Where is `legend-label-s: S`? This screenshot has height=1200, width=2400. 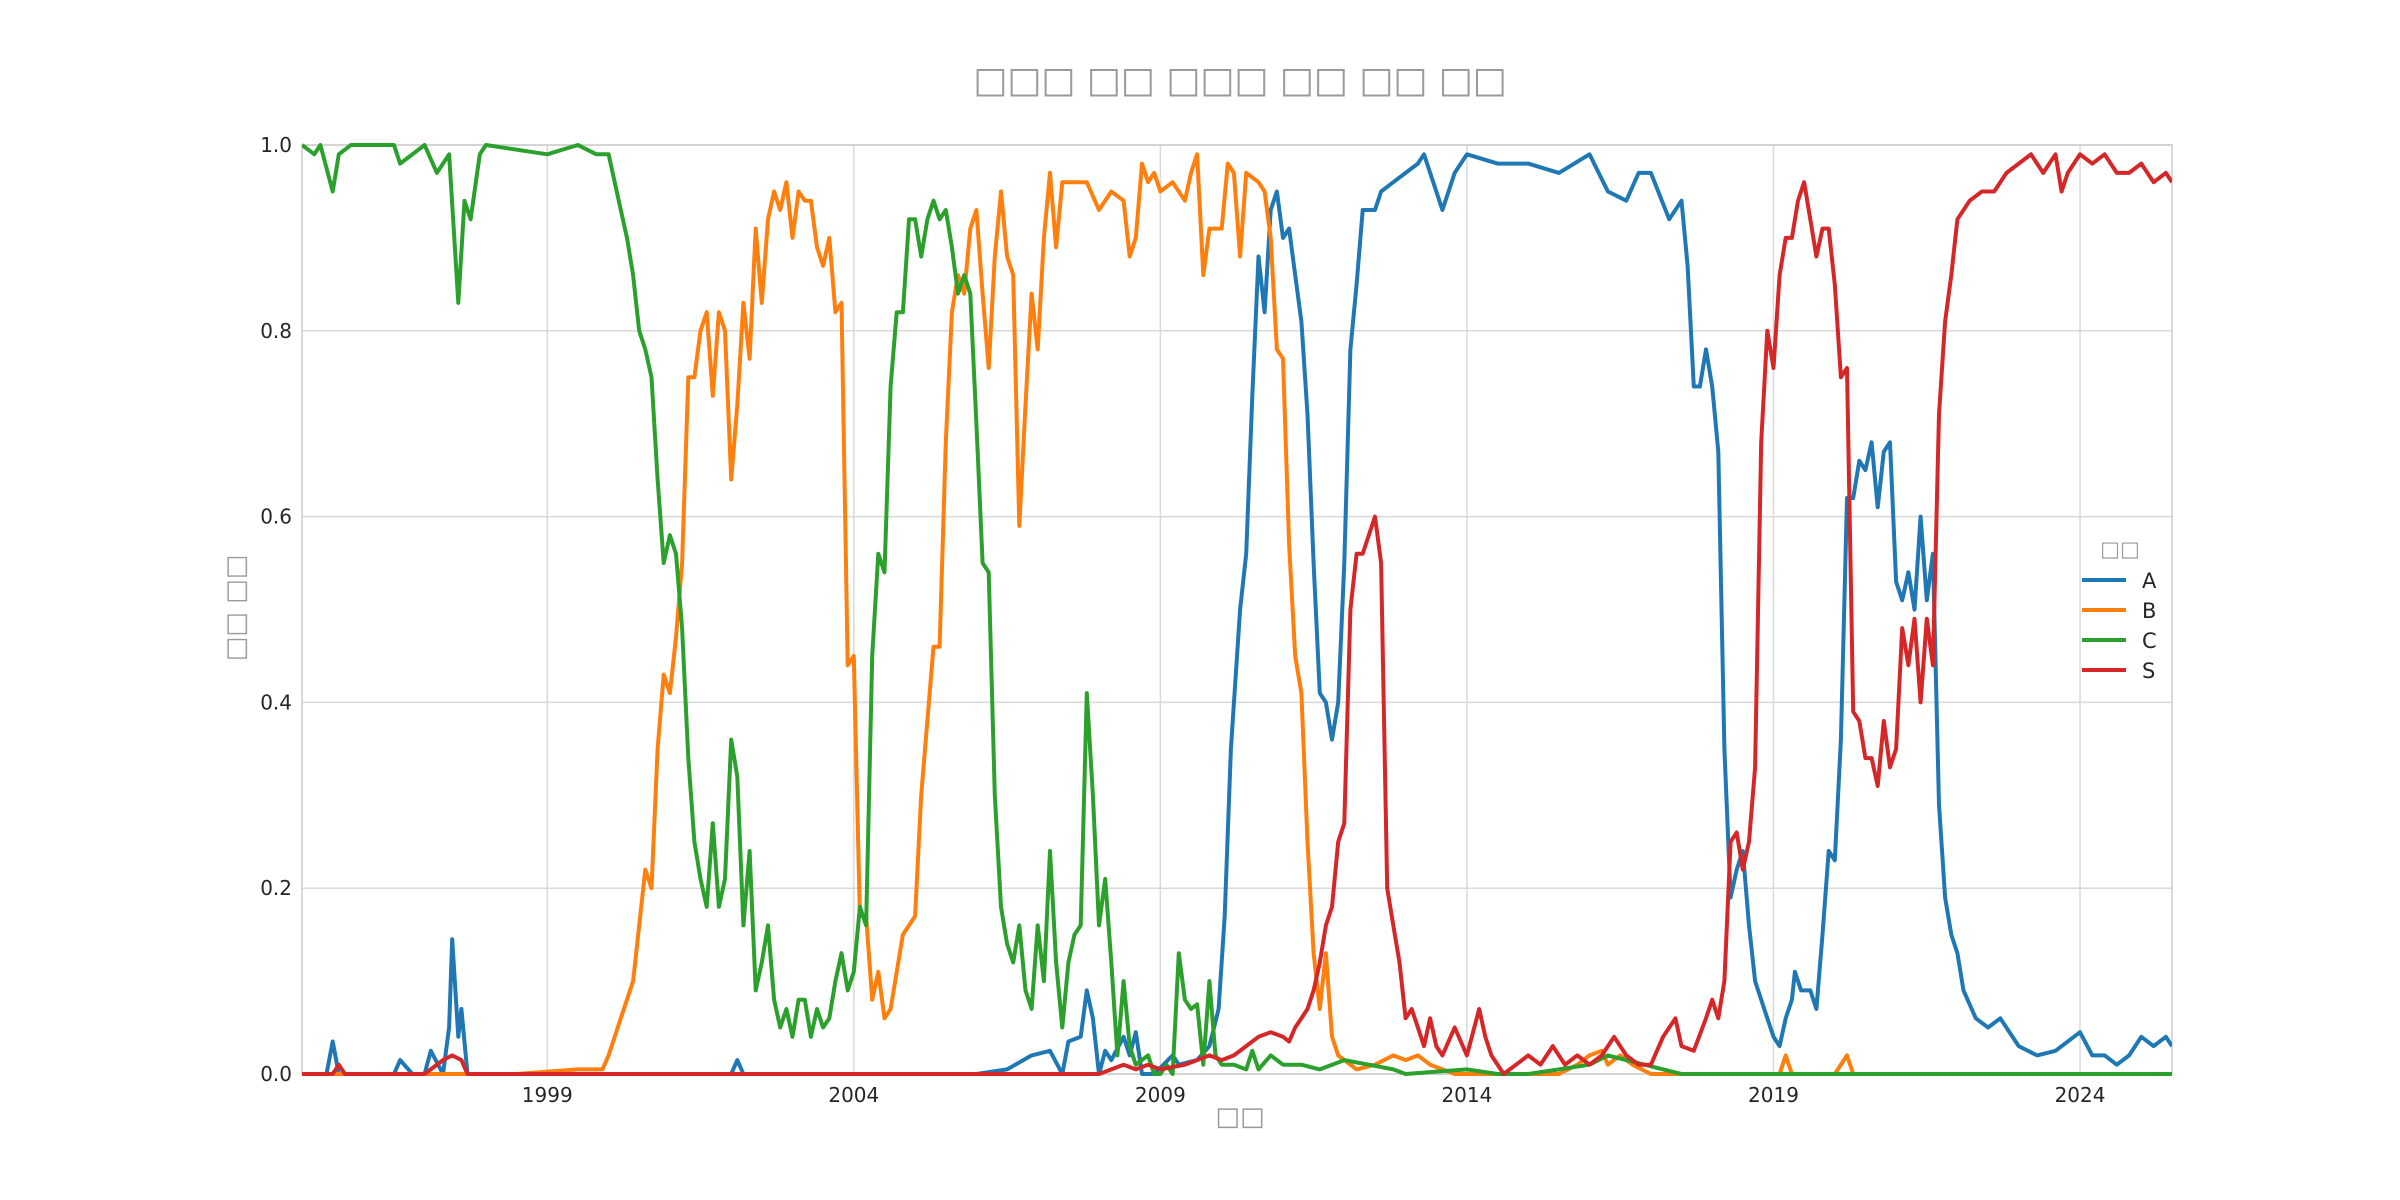
legend-label-s: S is located at coordinates (2148, 671).